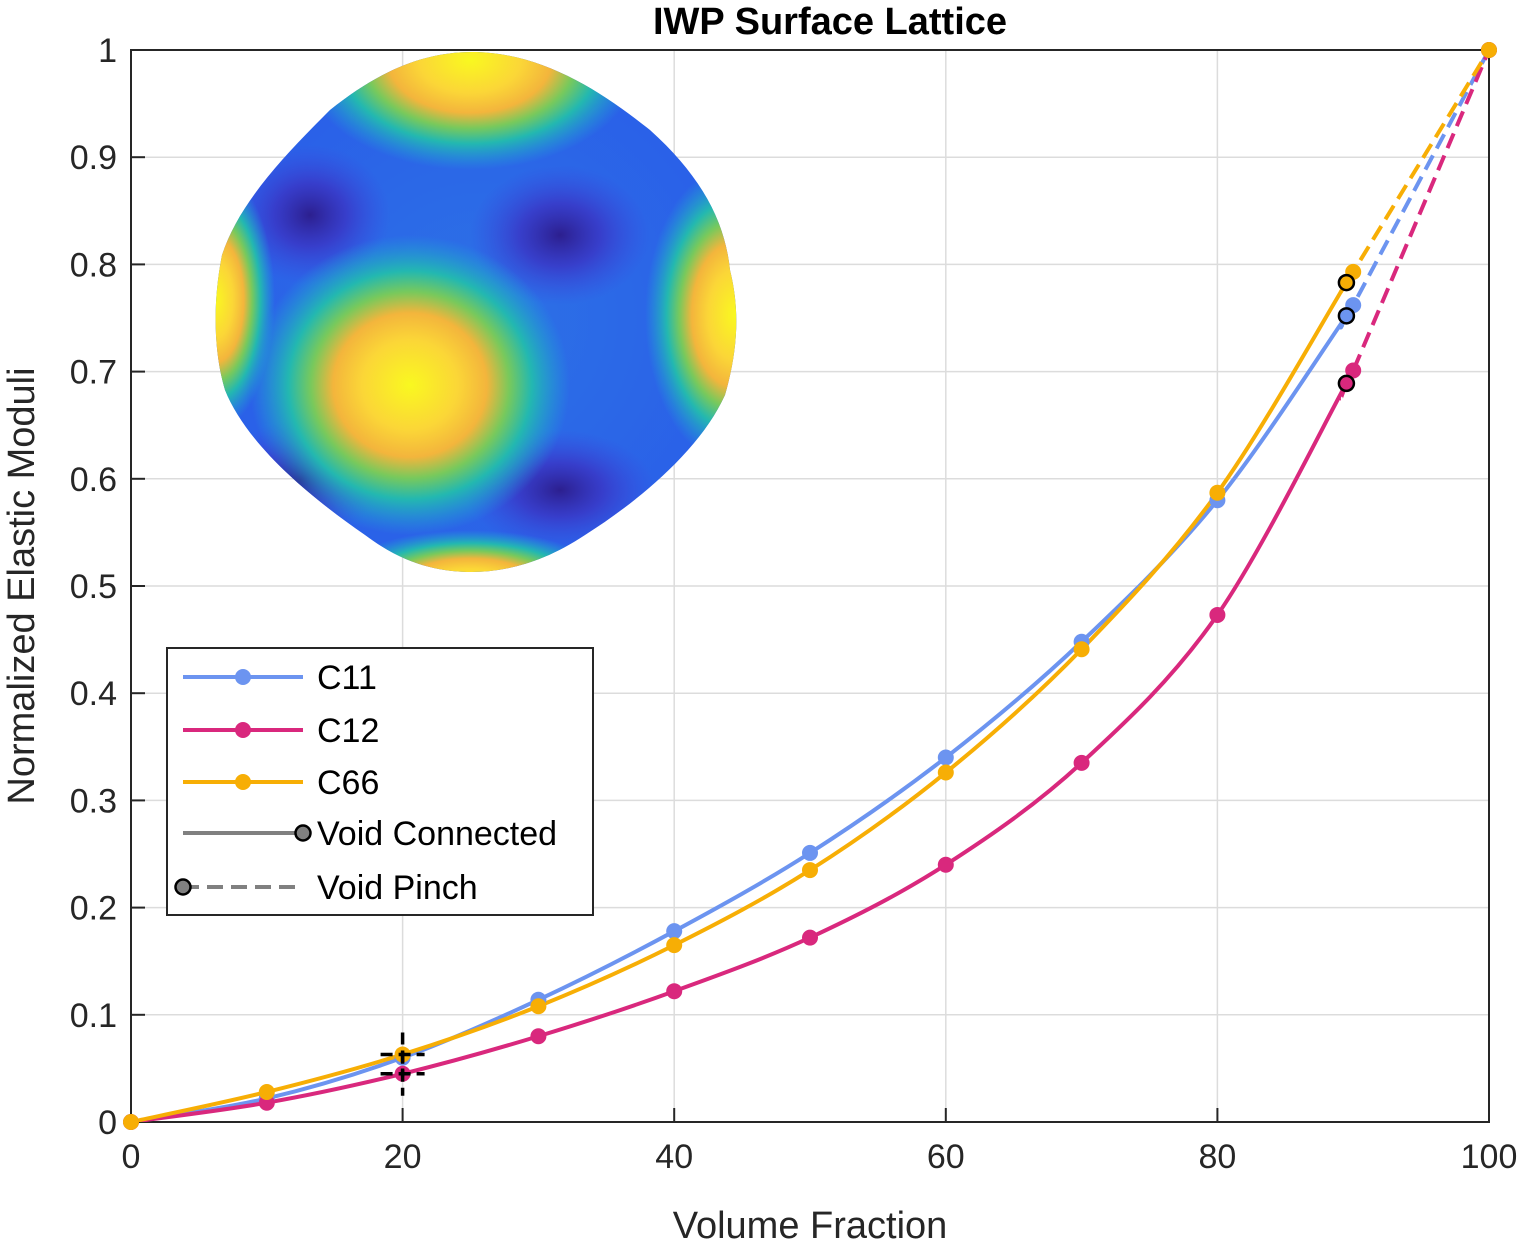  Describe the element at coordinates (93, 265) in the screenshot. I see `y-tick-label: 0.8` at that location.